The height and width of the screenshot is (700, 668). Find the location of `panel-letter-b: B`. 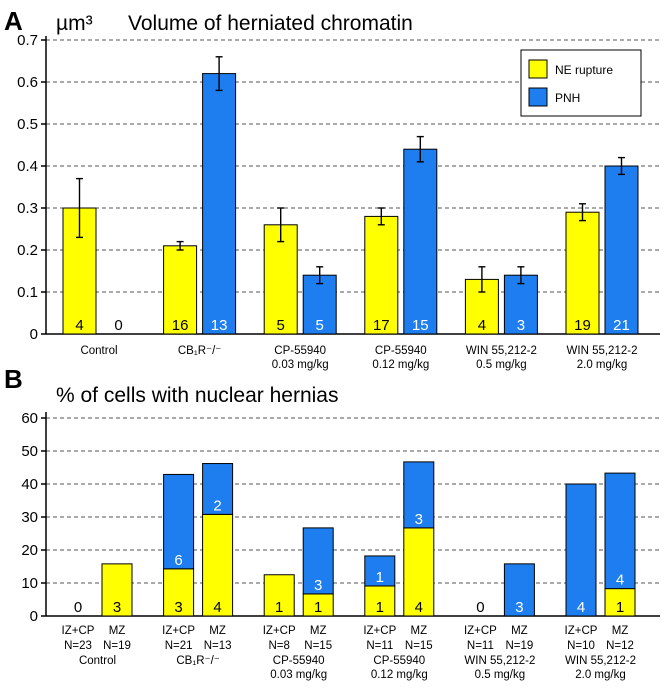

panel-letter-b: B is located at coordinates (13, 379).